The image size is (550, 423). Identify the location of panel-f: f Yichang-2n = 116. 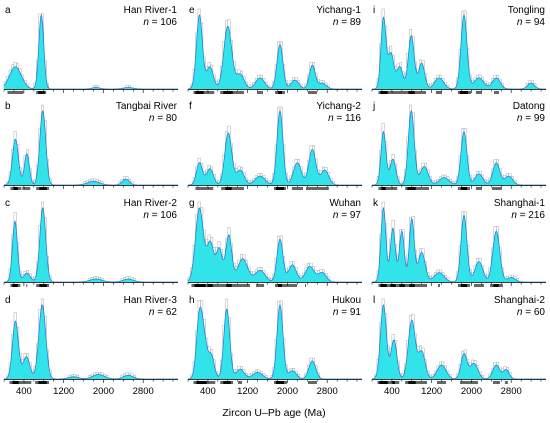
(274, 145).